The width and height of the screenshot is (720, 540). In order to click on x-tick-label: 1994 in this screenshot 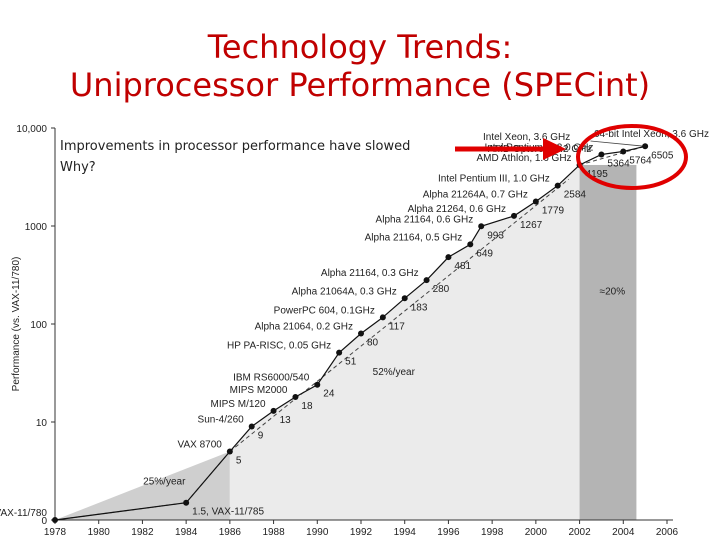, I will do `click(405, 532)`.